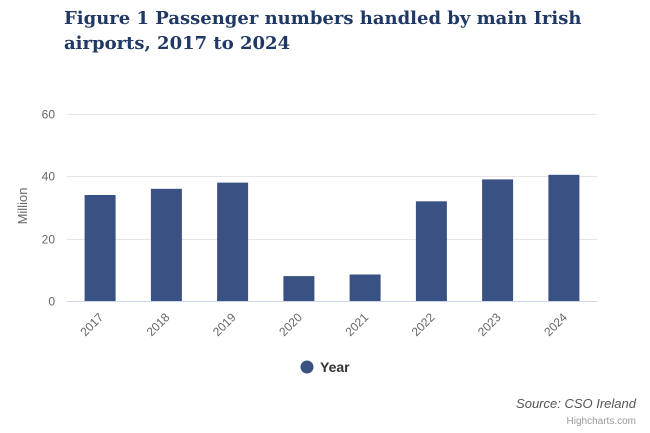  Describe the element at coordinates (601, 421) in the screenshot. I see `credits-link: Highcharts.com` at that location.